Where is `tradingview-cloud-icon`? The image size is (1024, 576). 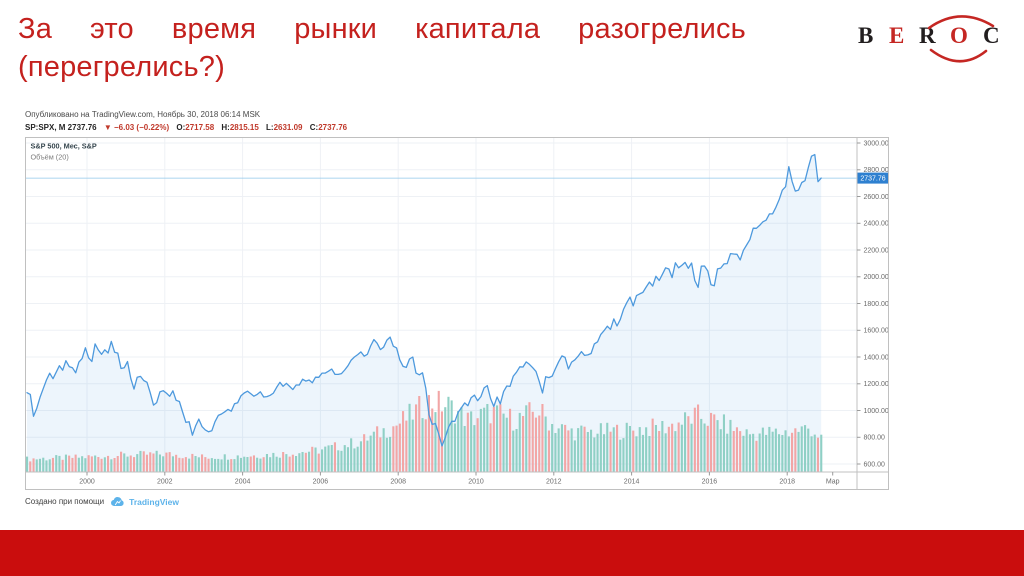 tradingview-cloud-icon is located at coordinates (117, 502).